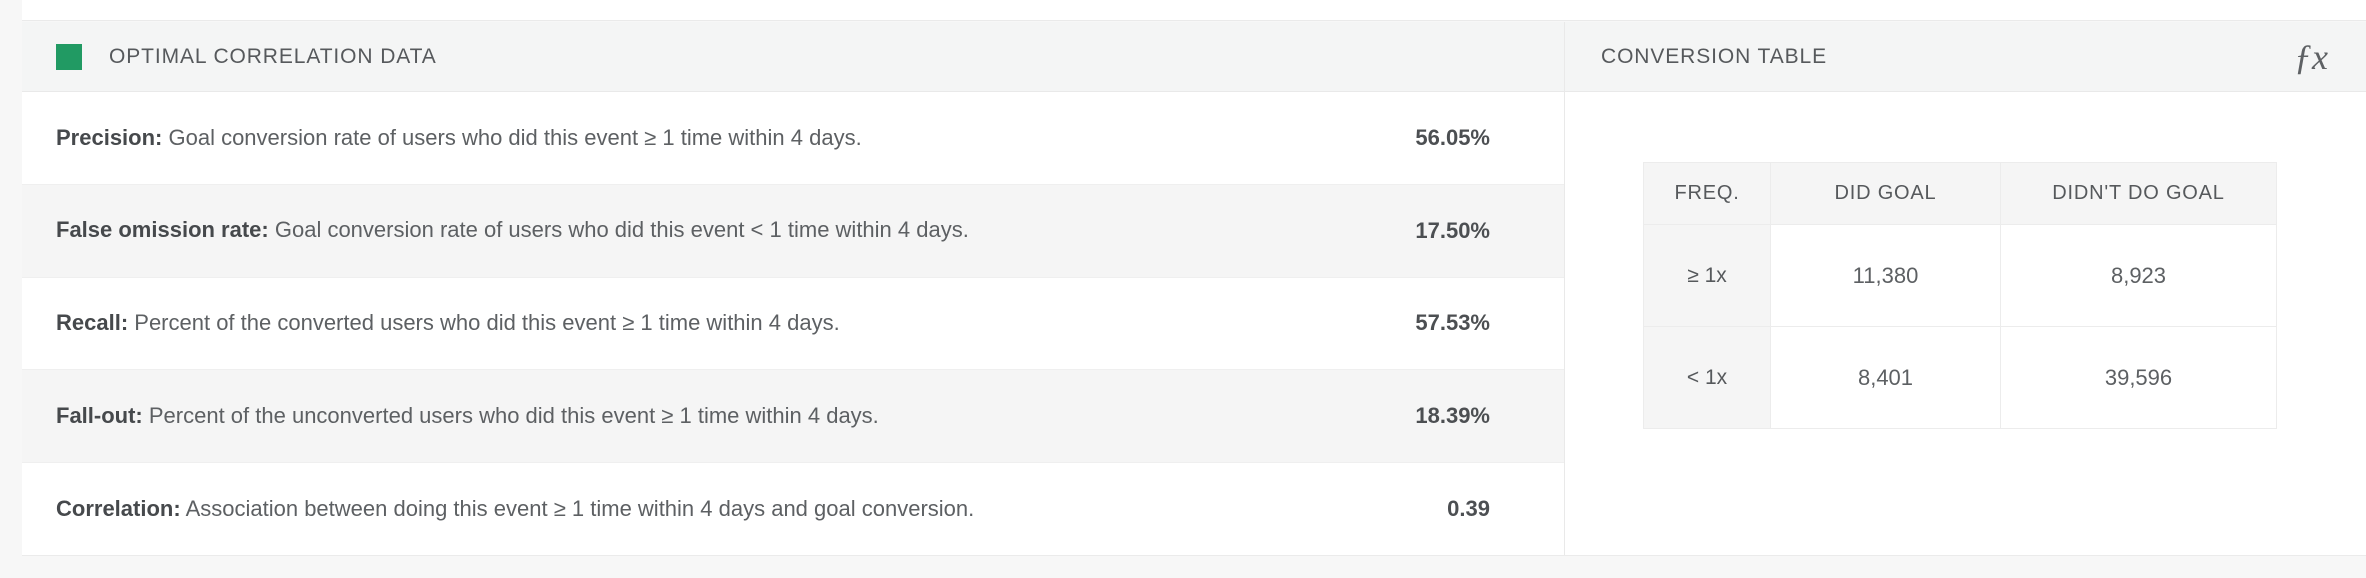 Image resolution: width=2366 pixels, height=578 pixels. I want to click on column-header-freq: FREQ., so click(1707, 193).